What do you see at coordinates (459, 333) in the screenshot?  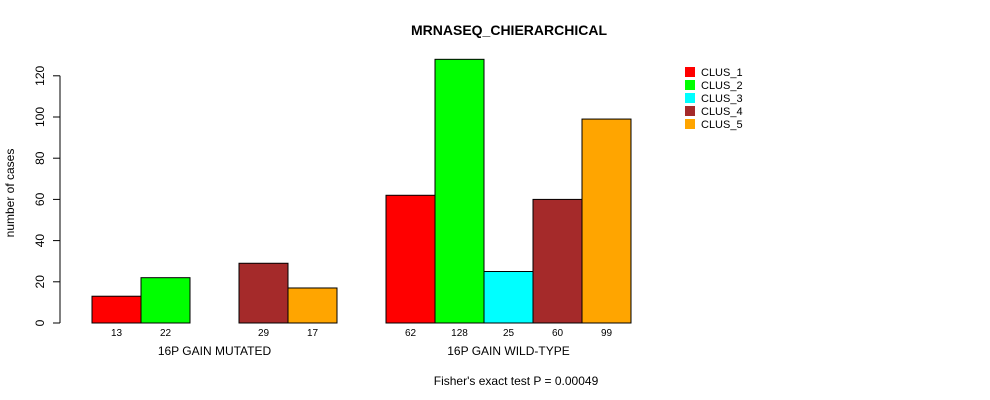 I see `bar-count-label: 128` at bounding box center [459, 333].